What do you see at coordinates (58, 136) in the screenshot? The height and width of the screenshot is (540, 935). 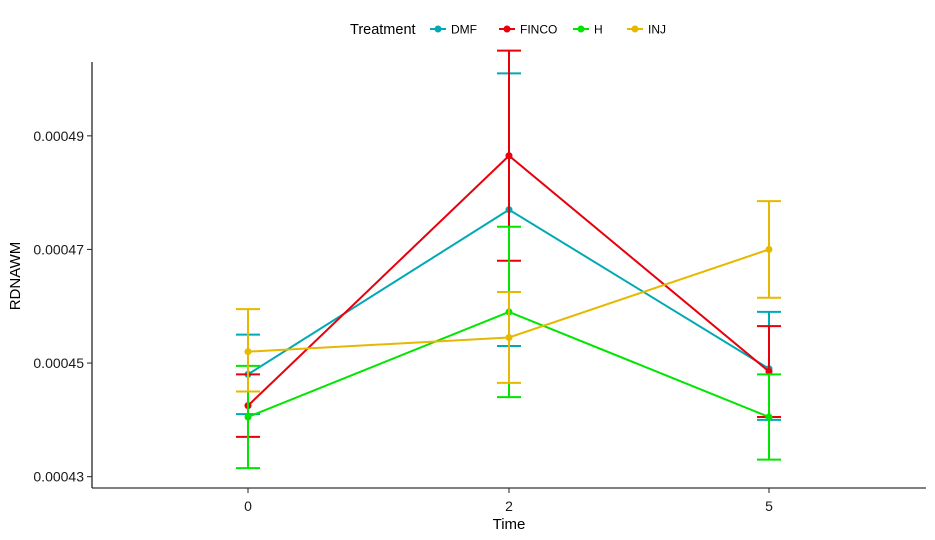 I see `y-tick-label: 0.00049` at bounding box center [58, 136].